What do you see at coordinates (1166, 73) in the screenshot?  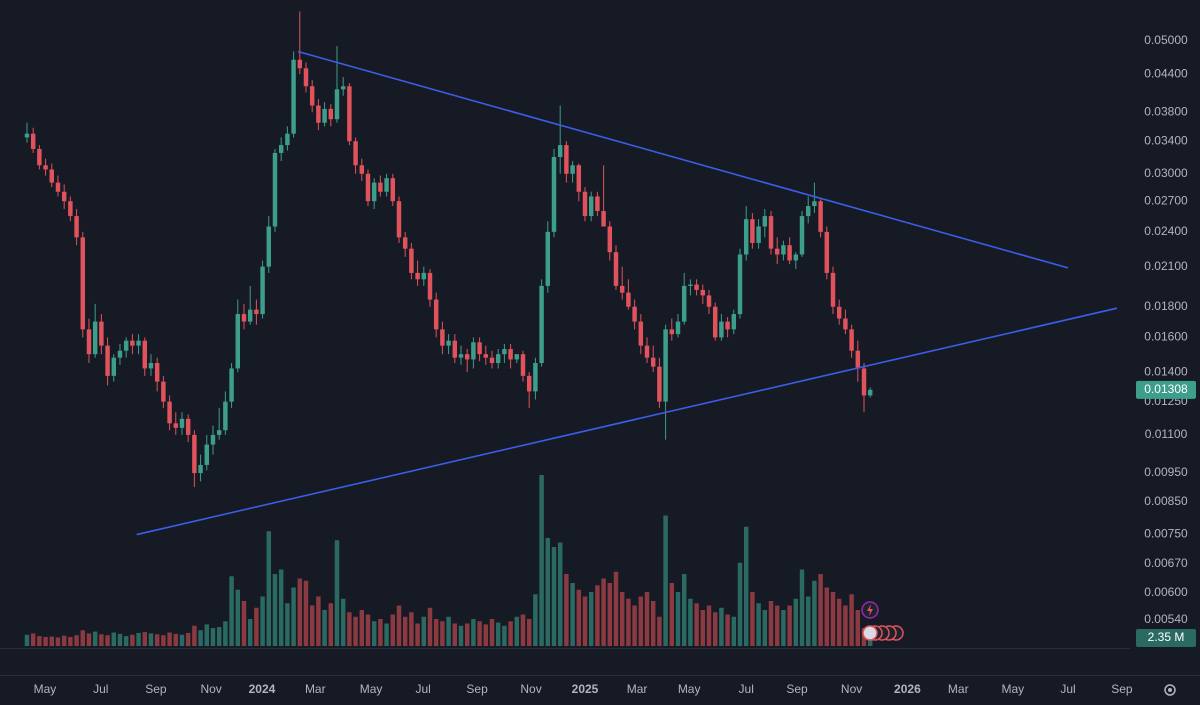 I see `y-tick-label: 0.04400` at bounding box center [1166, 73].